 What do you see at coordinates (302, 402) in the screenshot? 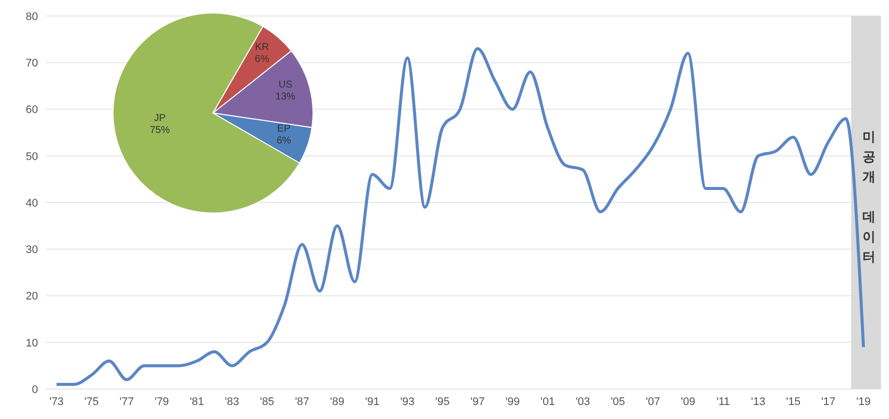
I see `x-tick-label: '87` at bounding box center [302, 402].